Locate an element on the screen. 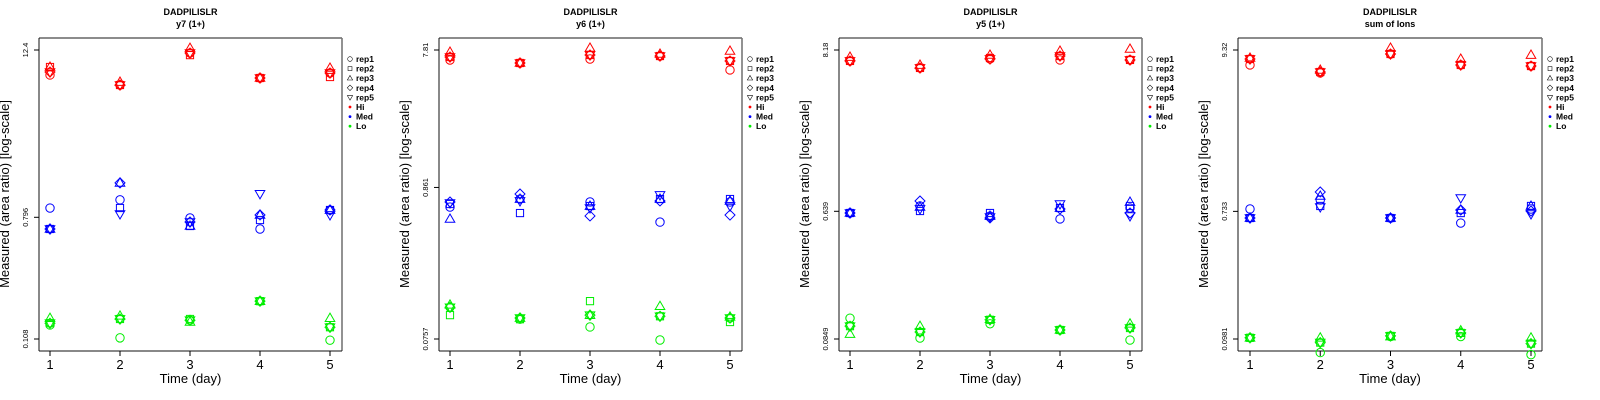  square-icon is located at coordinates (750, 68).